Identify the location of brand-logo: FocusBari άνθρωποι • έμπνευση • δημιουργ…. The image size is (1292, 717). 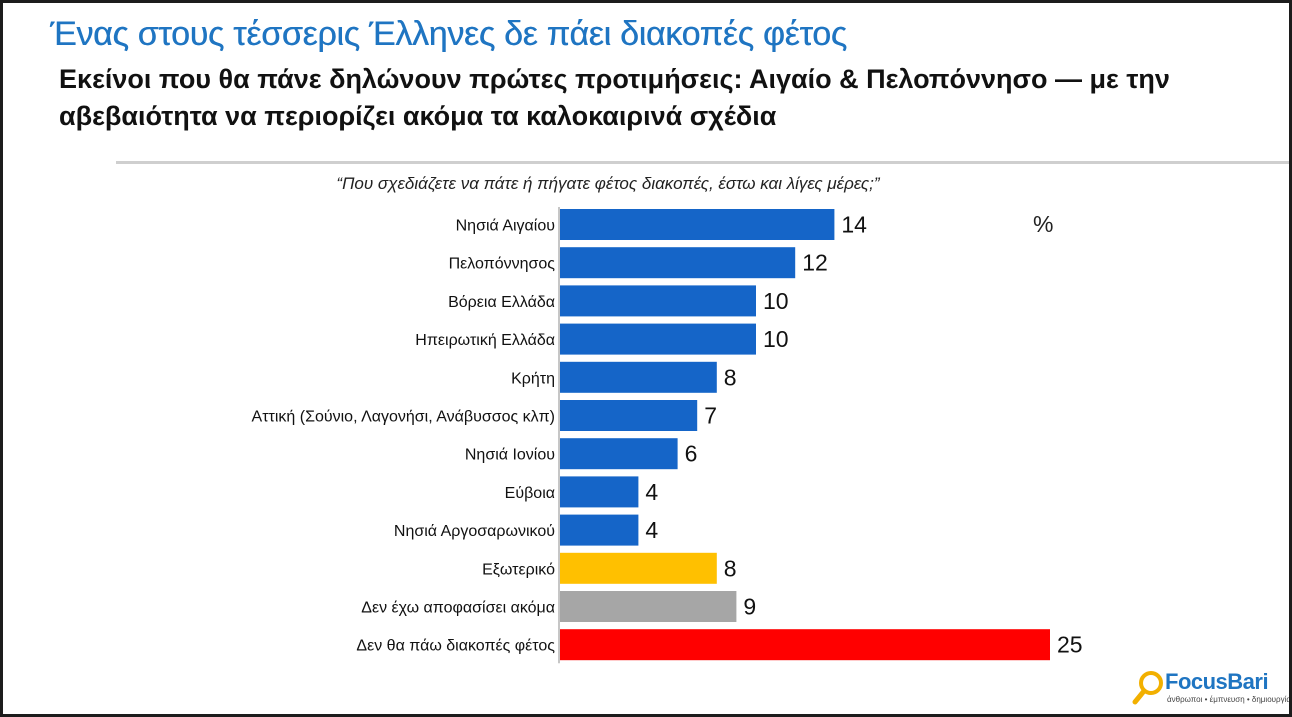
(1210, 689).